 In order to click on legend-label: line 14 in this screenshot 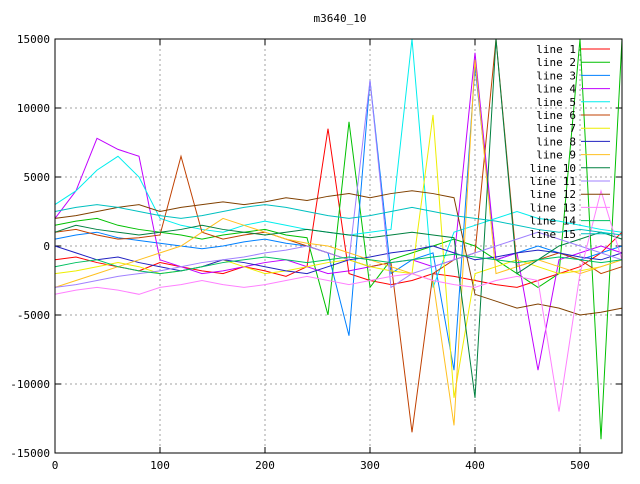, I will do `click(553, 221)`.